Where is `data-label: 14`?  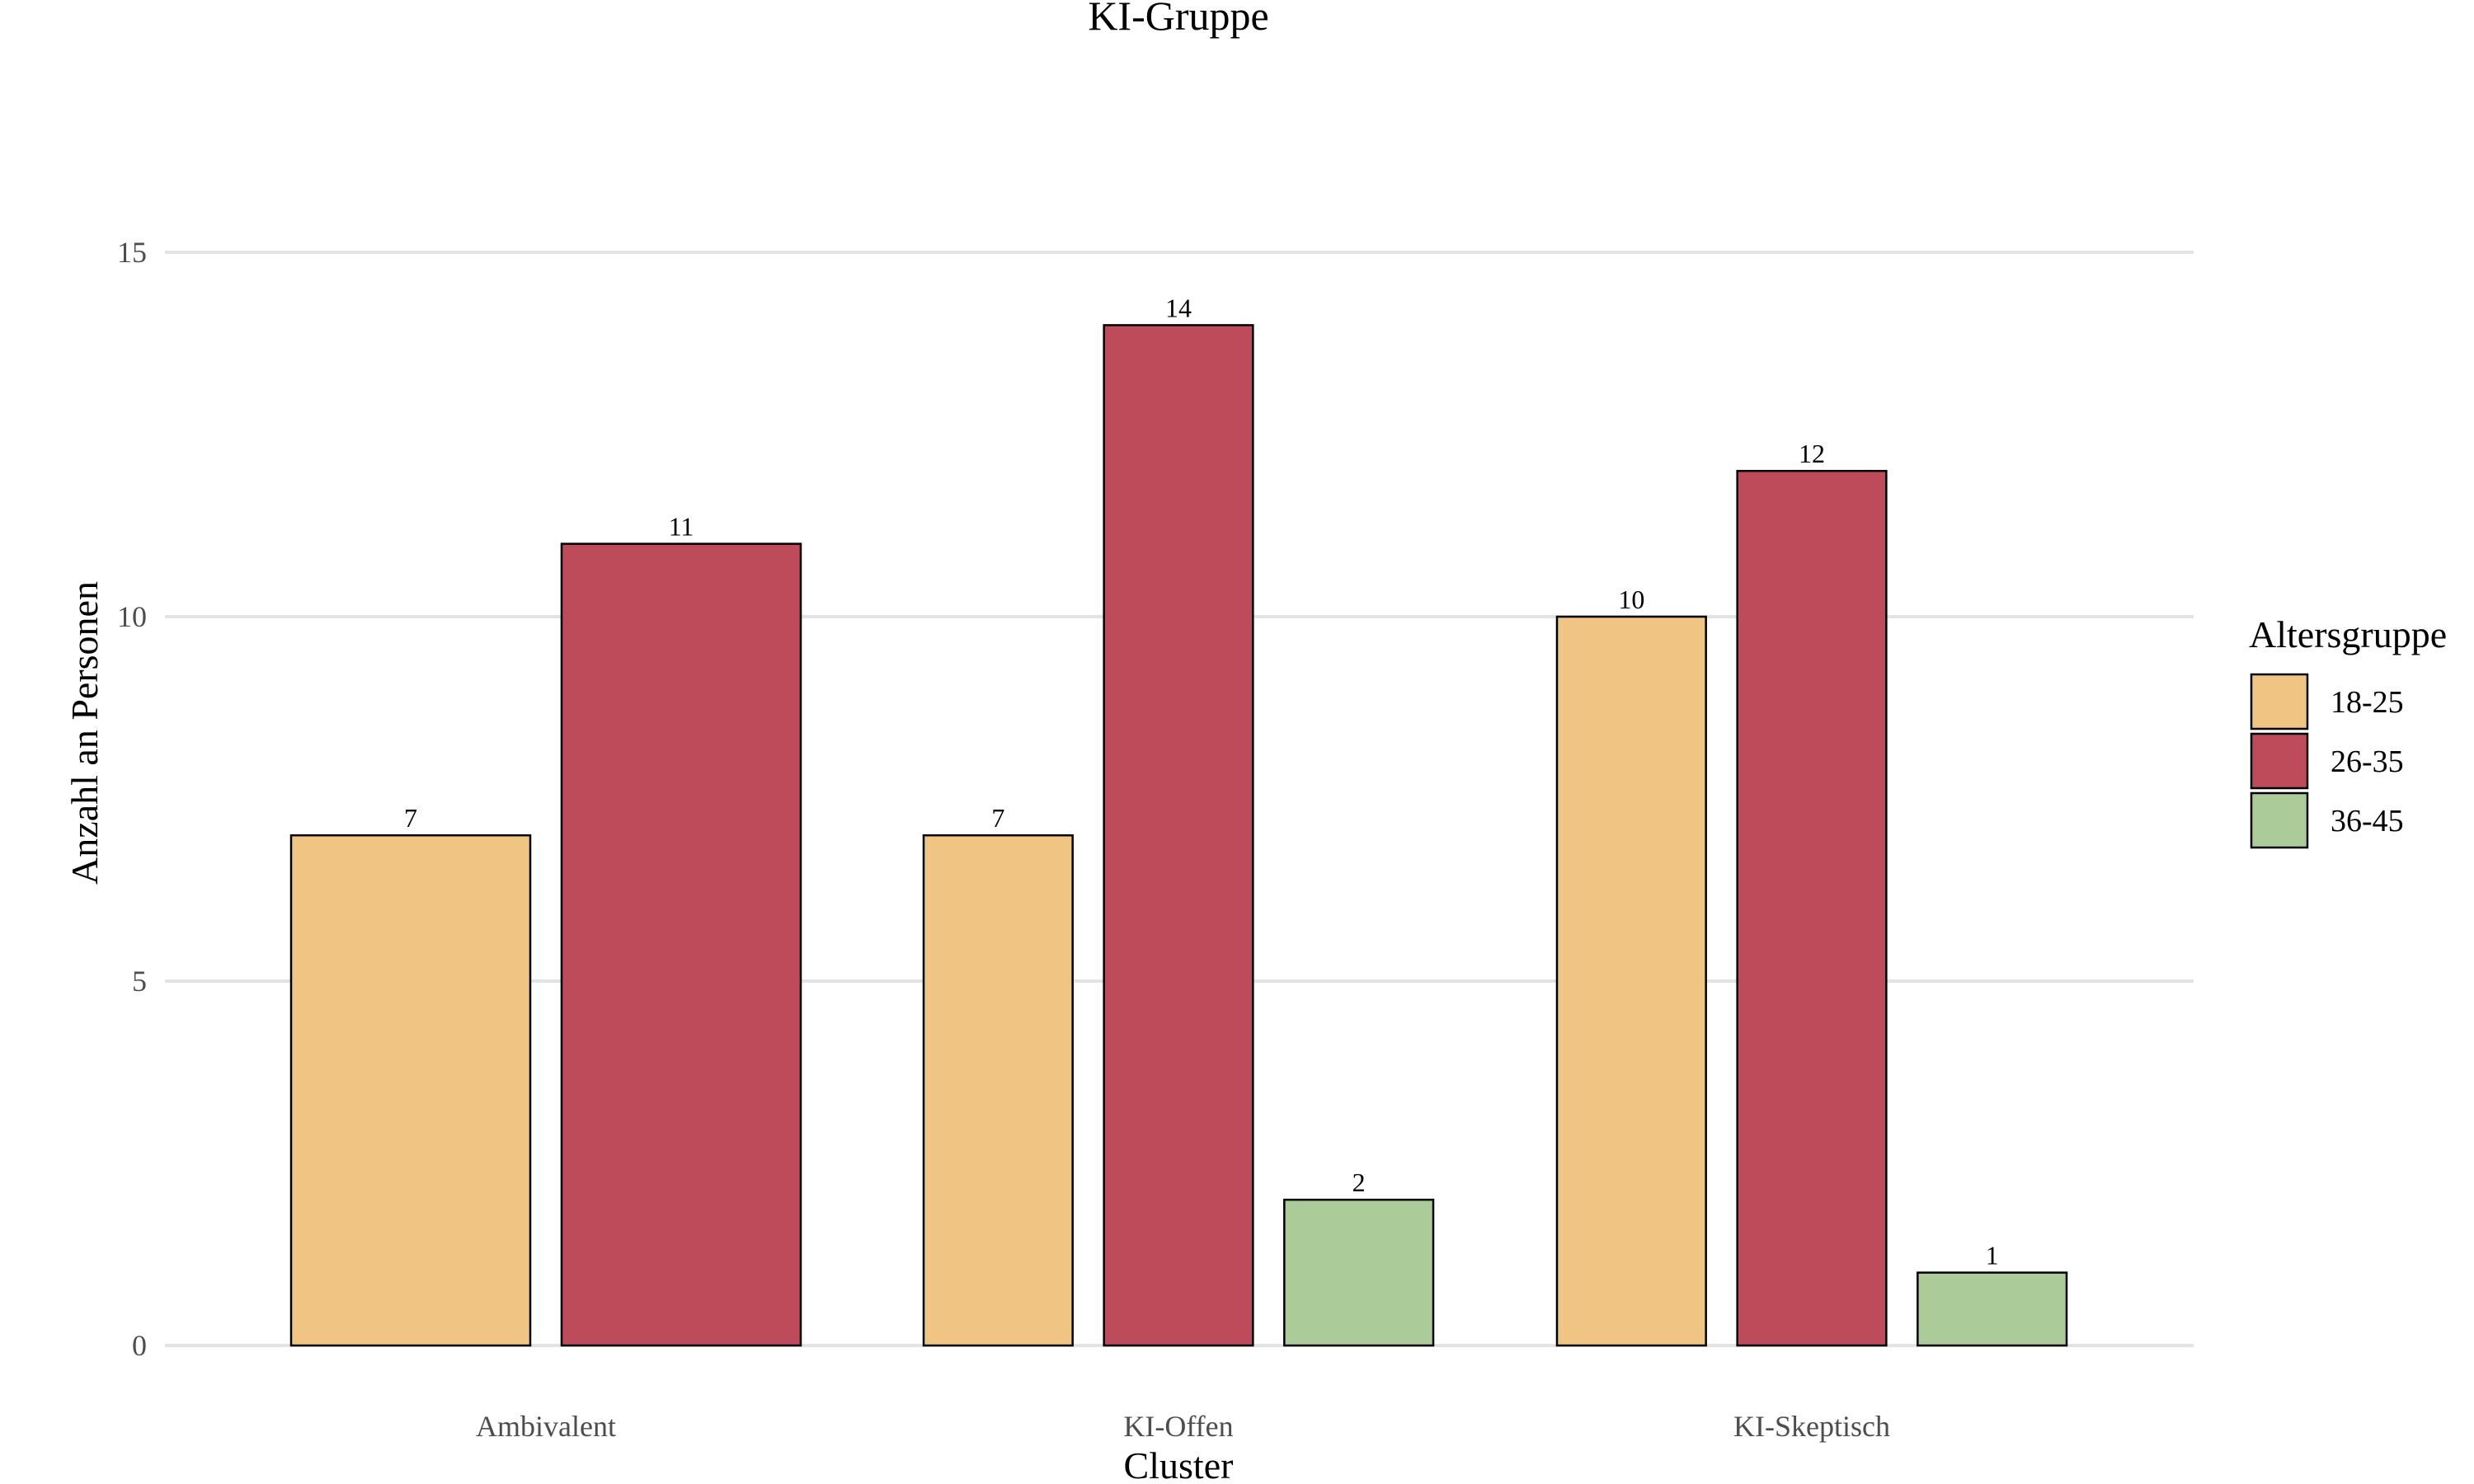
data-label: 14 is located at coordinates (1178, 307).